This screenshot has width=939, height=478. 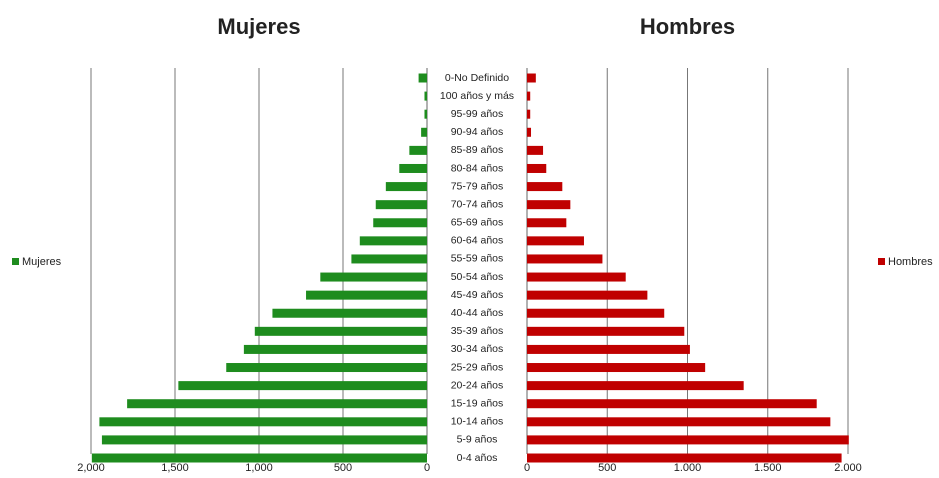 What do you see at coordinates (687, 26) in the screenshot?
I see `chart-title: Hombres` at bounding box center [687, 26].